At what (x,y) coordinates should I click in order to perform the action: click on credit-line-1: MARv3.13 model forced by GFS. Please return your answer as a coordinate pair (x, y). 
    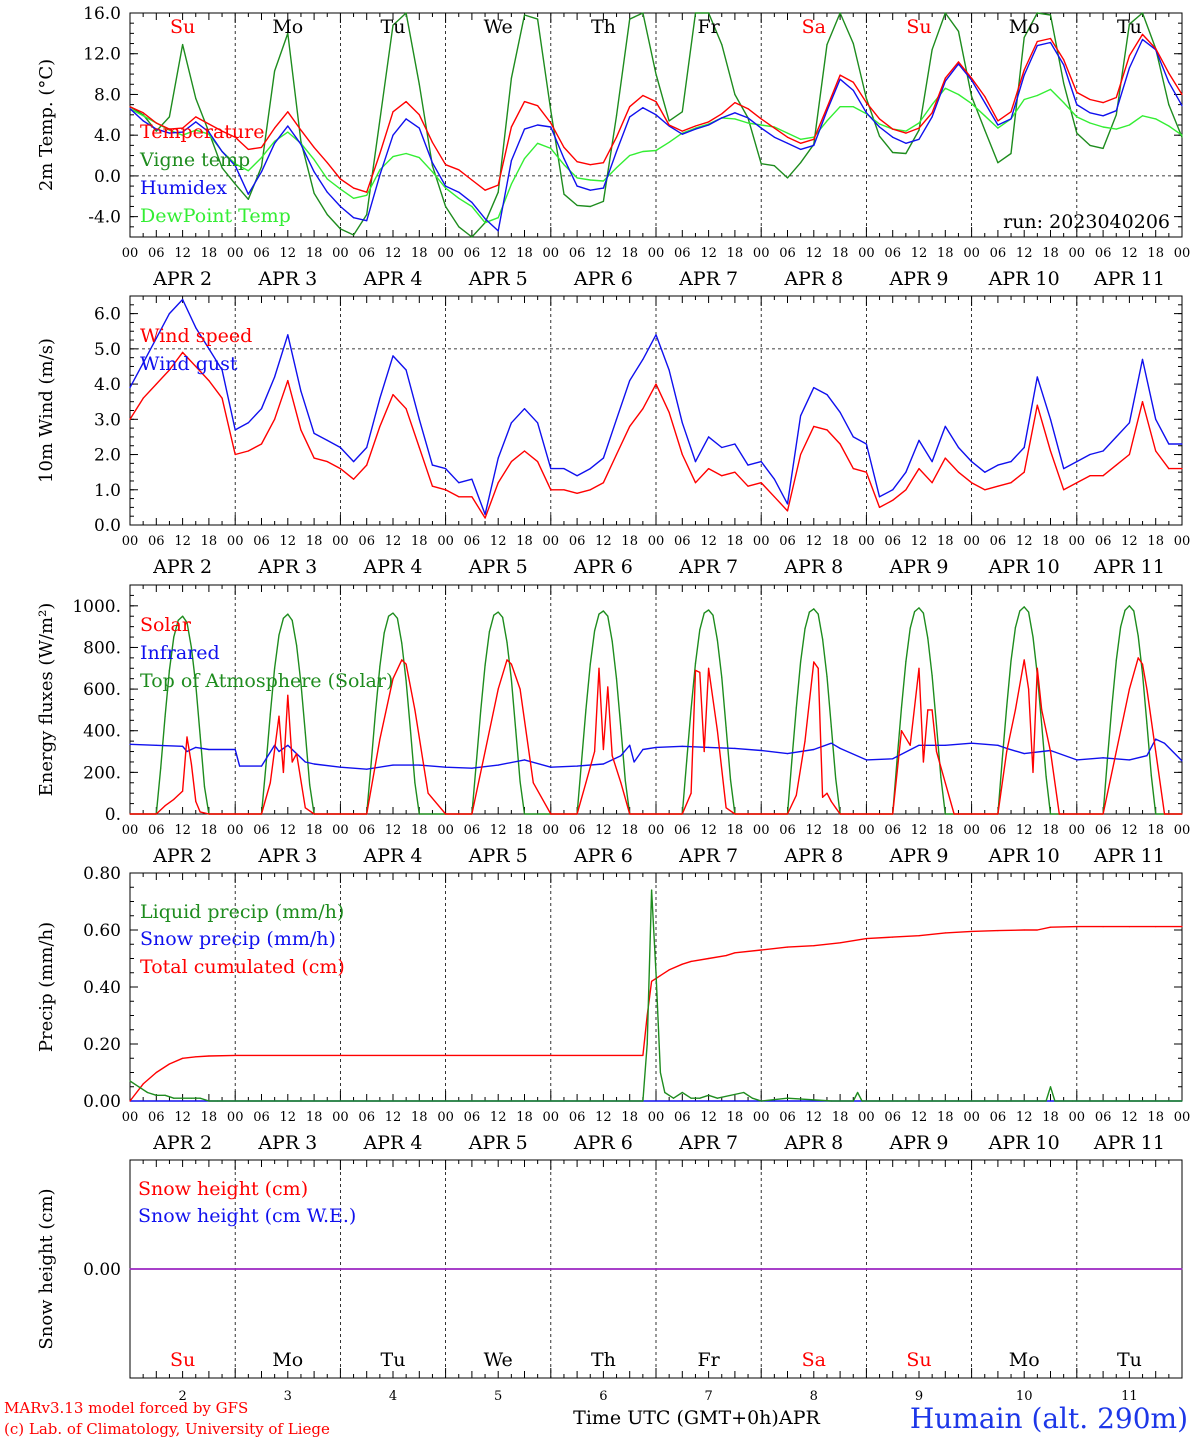
    Looking at the image, I should click on (126, 1408).